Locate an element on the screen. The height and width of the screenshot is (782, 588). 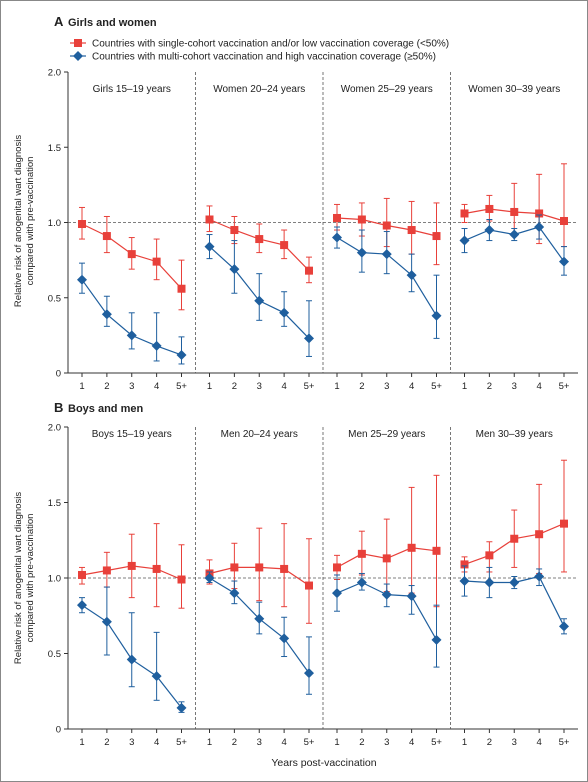
panel-b-group-label: Men 30–39 years is located at coordinates (514, 434).